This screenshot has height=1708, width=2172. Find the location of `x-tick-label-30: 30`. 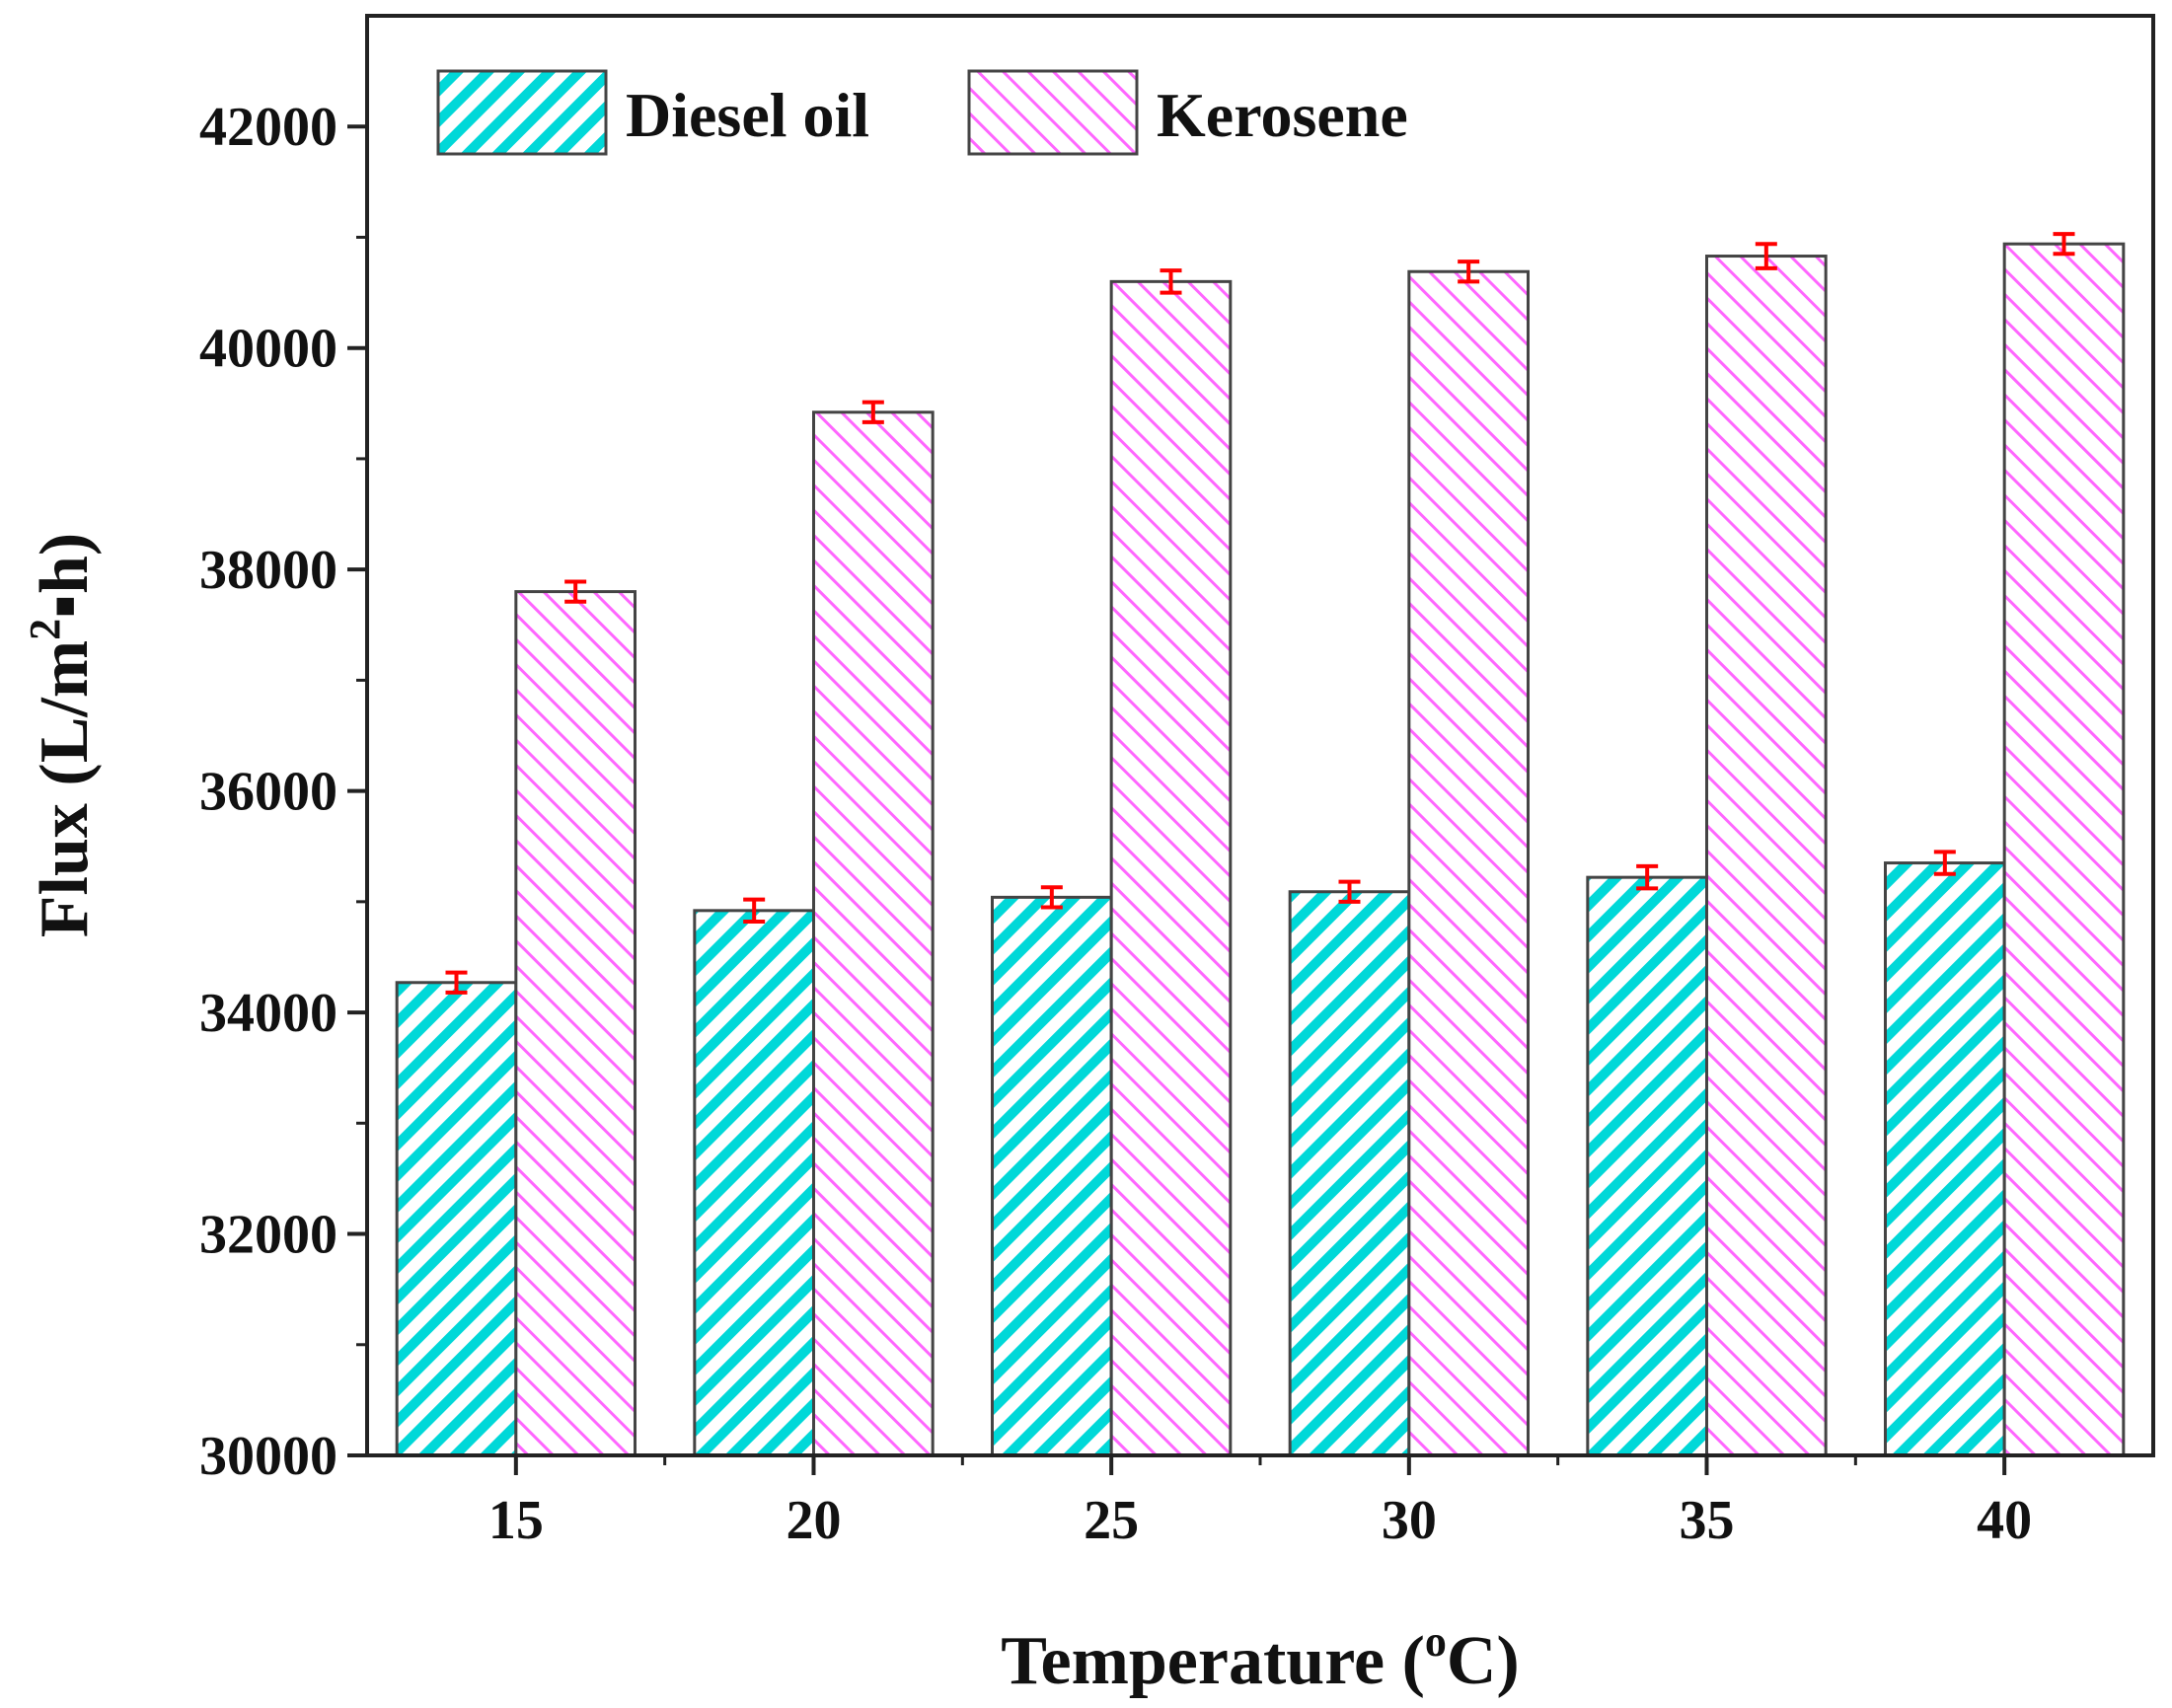

x-tick-label-30: 30 is located at coordinates (1410, 1520).